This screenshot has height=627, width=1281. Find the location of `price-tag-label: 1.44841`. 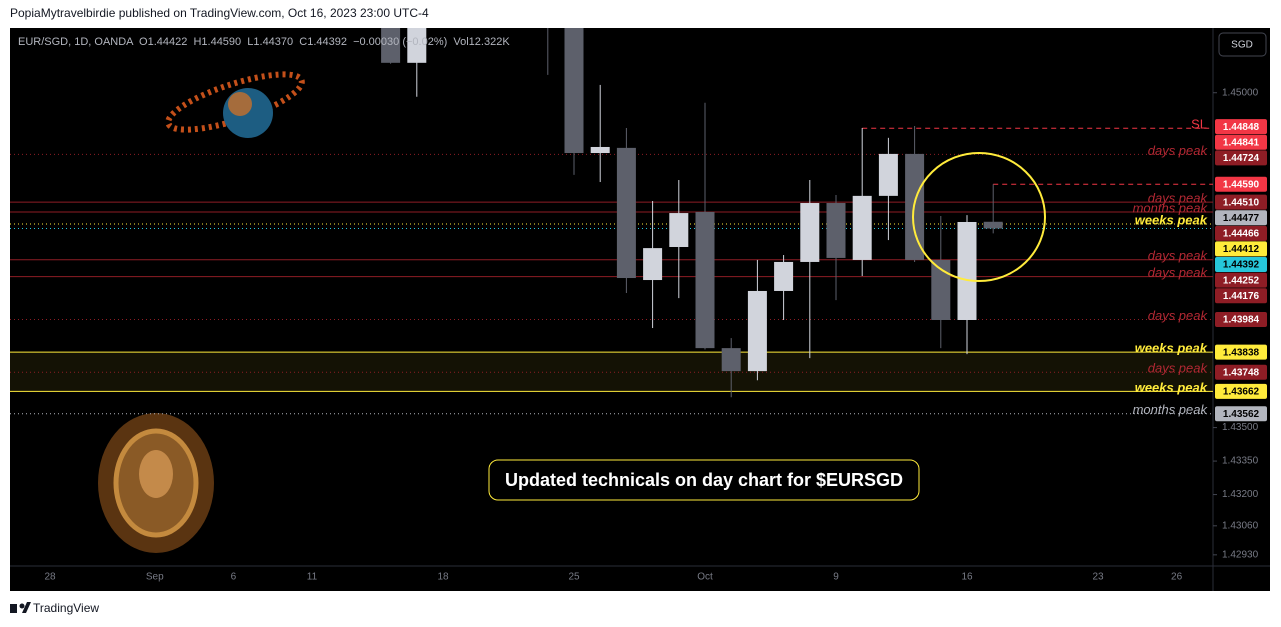

price-tag-label: 1.44841 is located at coordinates (1241, 142).